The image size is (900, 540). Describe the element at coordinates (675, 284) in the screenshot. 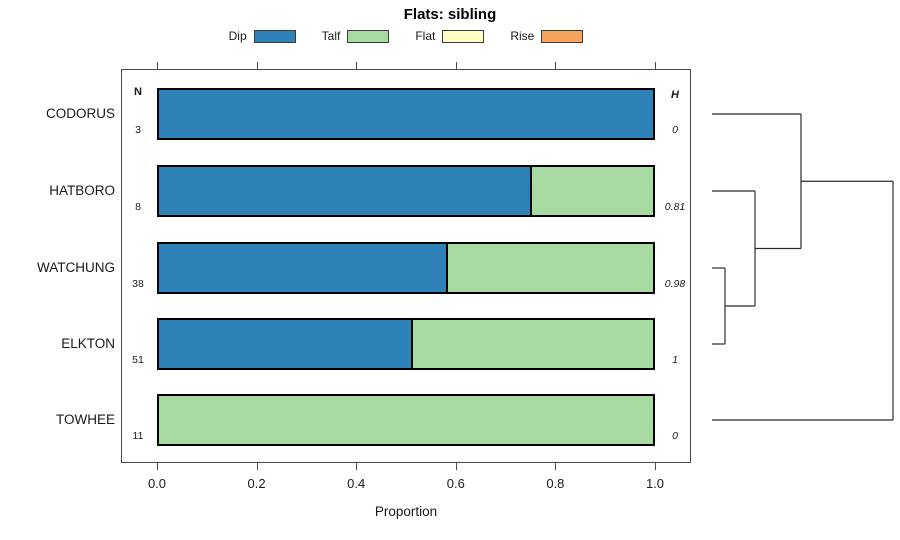

I see `h-value: 0.98` at that location.